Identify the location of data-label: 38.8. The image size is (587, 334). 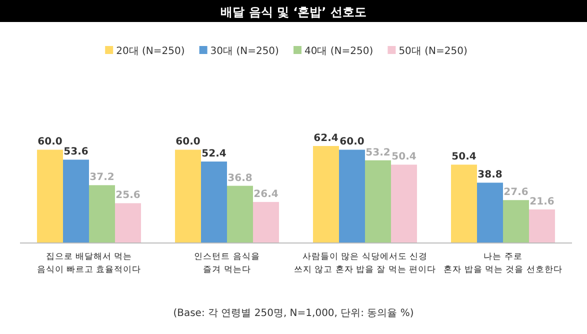
(490, 175).